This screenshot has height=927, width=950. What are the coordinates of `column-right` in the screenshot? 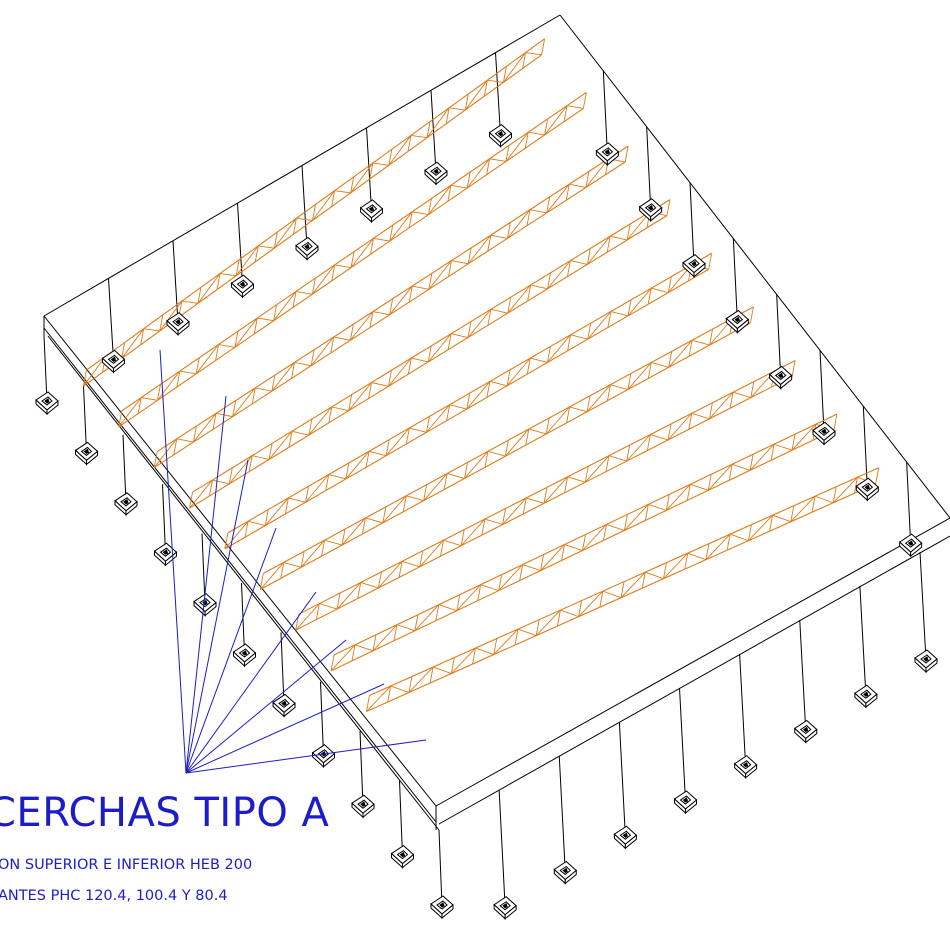 It's located at (803, 675).